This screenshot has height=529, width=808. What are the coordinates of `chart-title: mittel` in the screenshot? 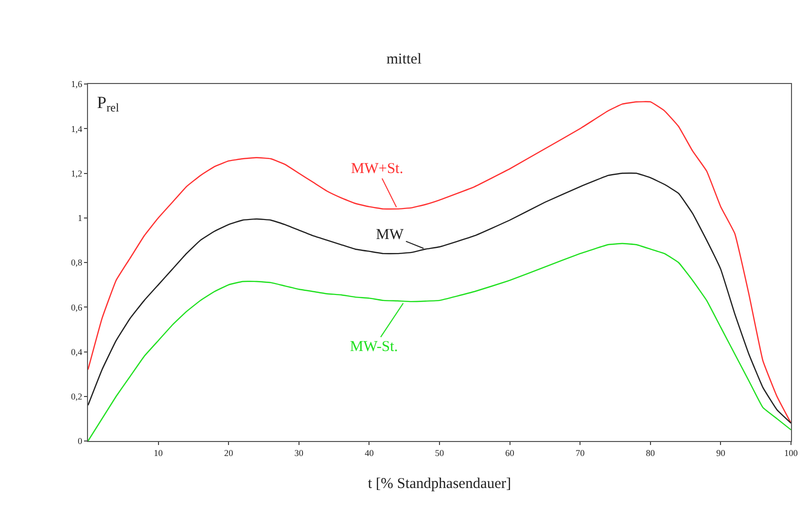 It's located at (404, 59).